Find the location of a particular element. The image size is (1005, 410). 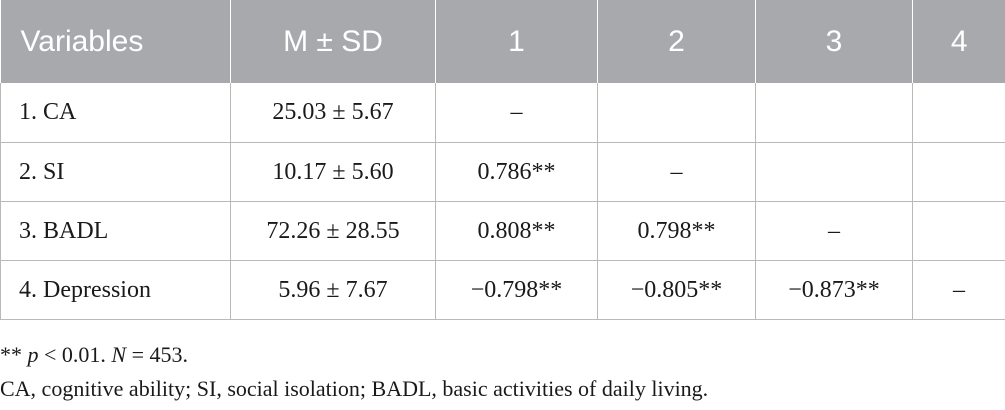

sig-p: p is located at coordinates (33, 354).